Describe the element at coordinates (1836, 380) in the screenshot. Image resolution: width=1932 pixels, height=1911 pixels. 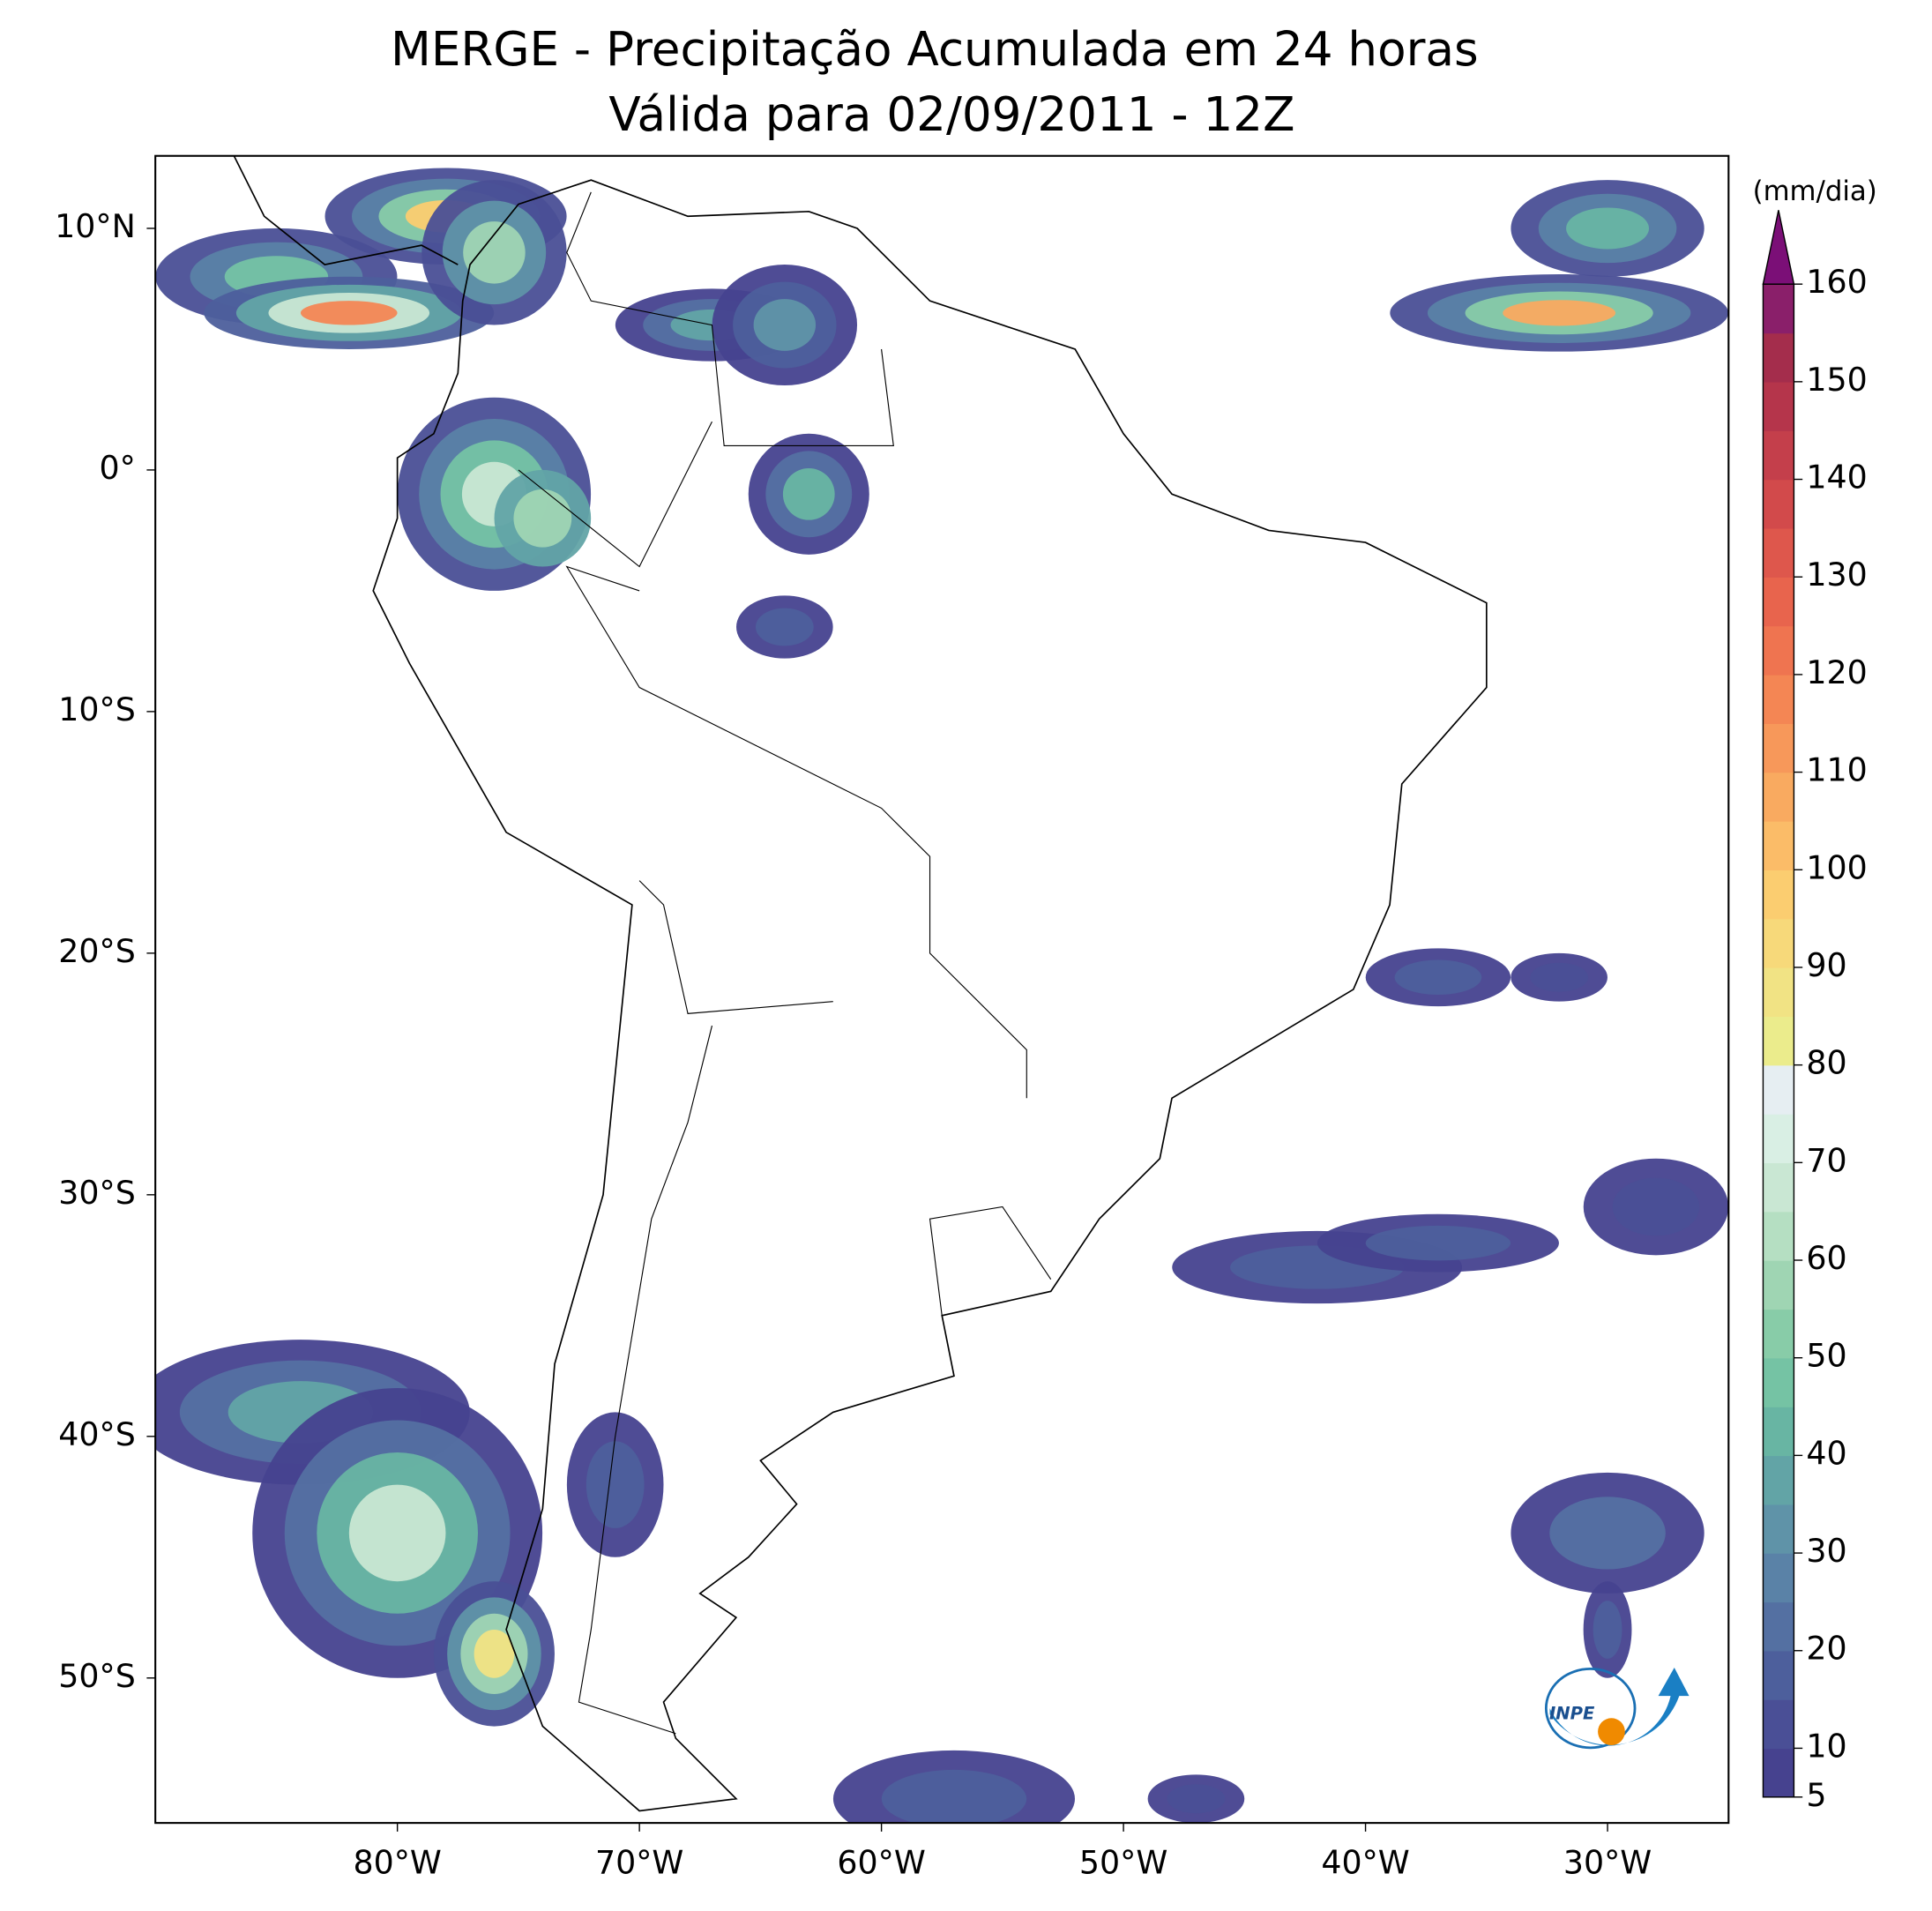
I see `colorbar-tick-label: 150` at that location.